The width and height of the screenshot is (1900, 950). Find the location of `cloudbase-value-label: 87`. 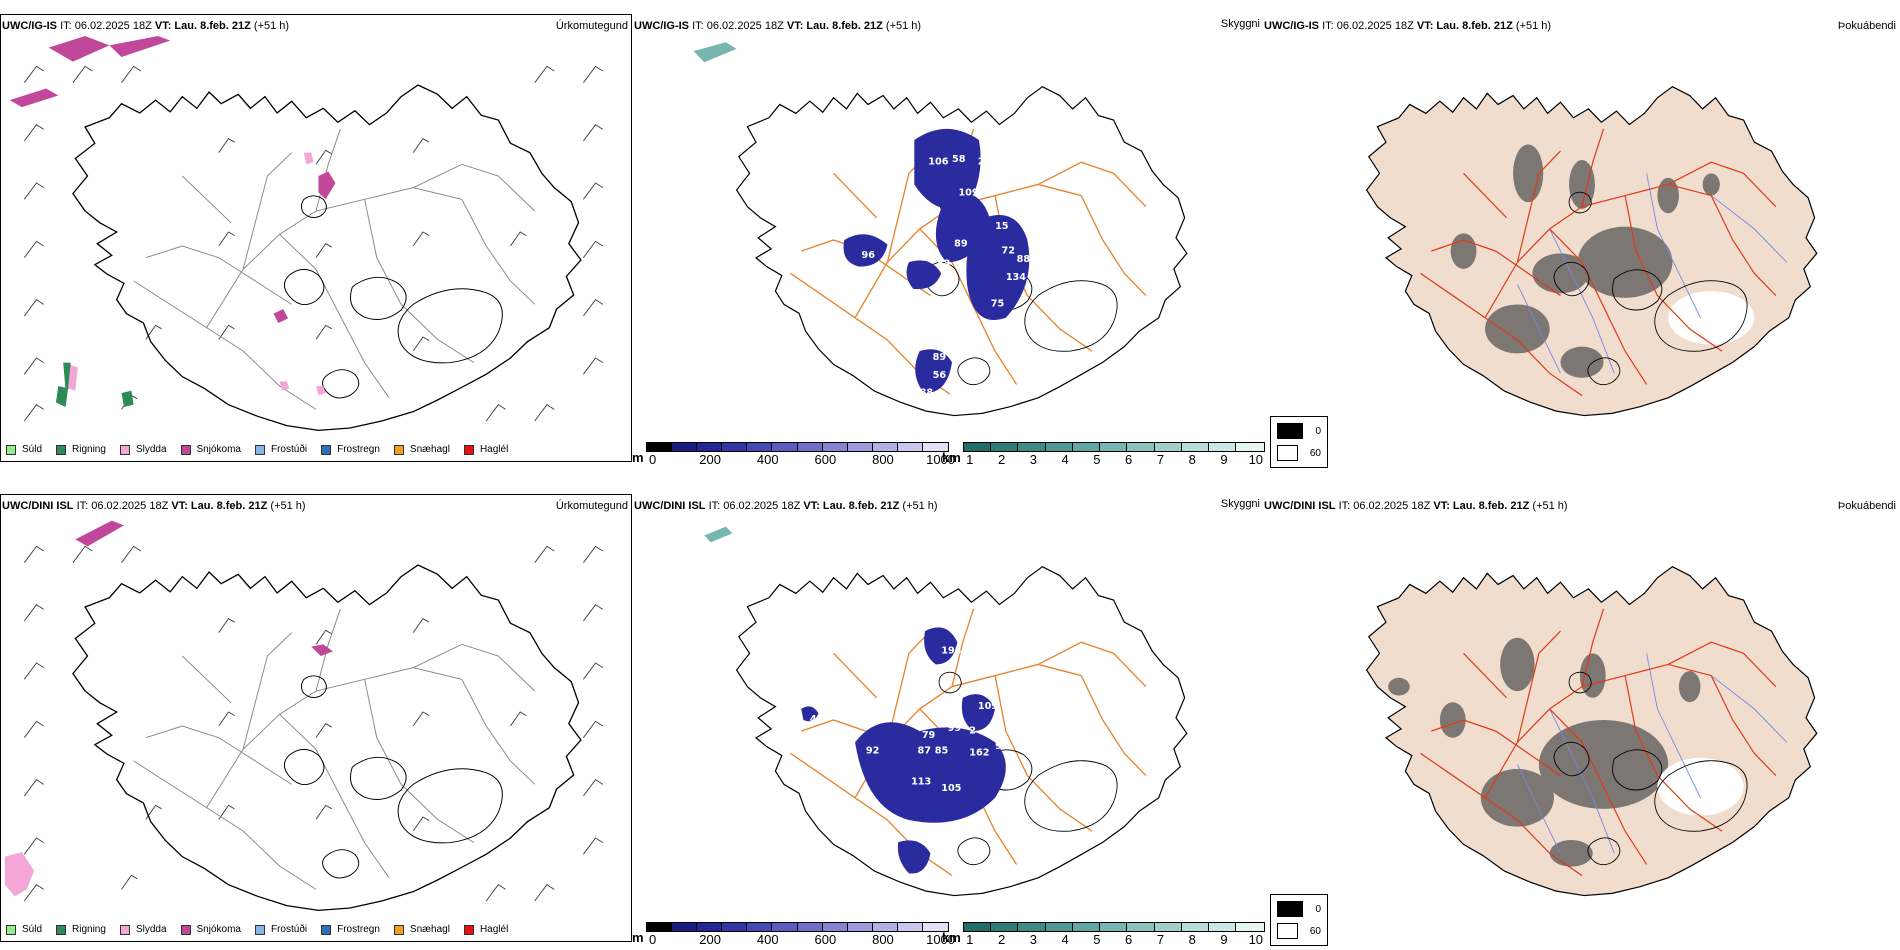

cloudbase-value-label: 87 is located at coordinates (925, 750).